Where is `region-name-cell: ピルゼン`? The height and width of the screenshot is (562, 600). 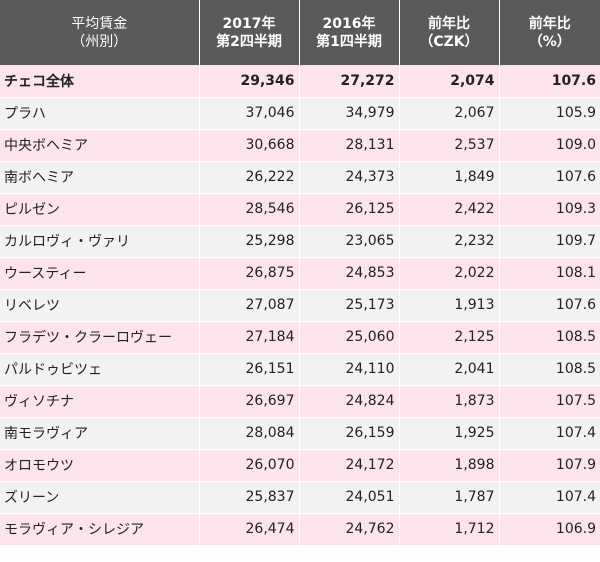 region-name-cell: ピルゼン is located at coordinates (100, 209).